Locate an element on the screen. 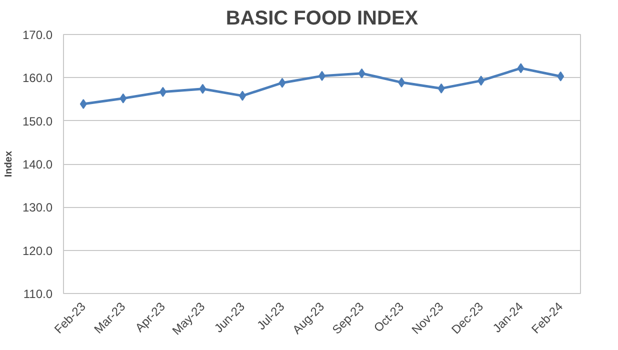 Image resolution: width=618 pixels, height=350 pixels. y-tick-label: 150.0 is located at coordinates (37, 121).